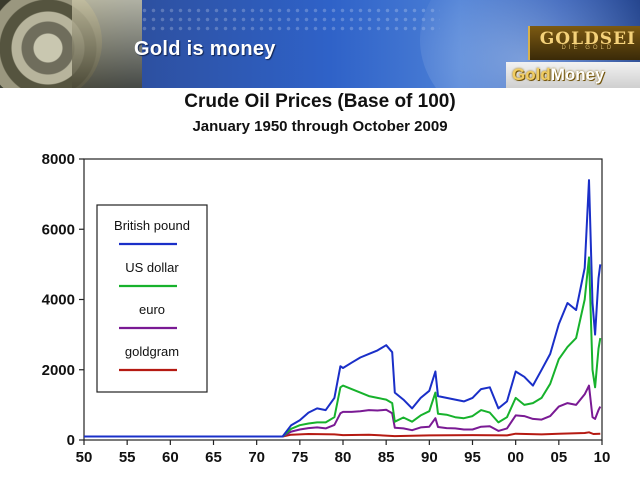  Describe the element at coordinates (587, 39) in the screenshot. I see `goldseiten-logo-text: GOLDSEI` at that location.